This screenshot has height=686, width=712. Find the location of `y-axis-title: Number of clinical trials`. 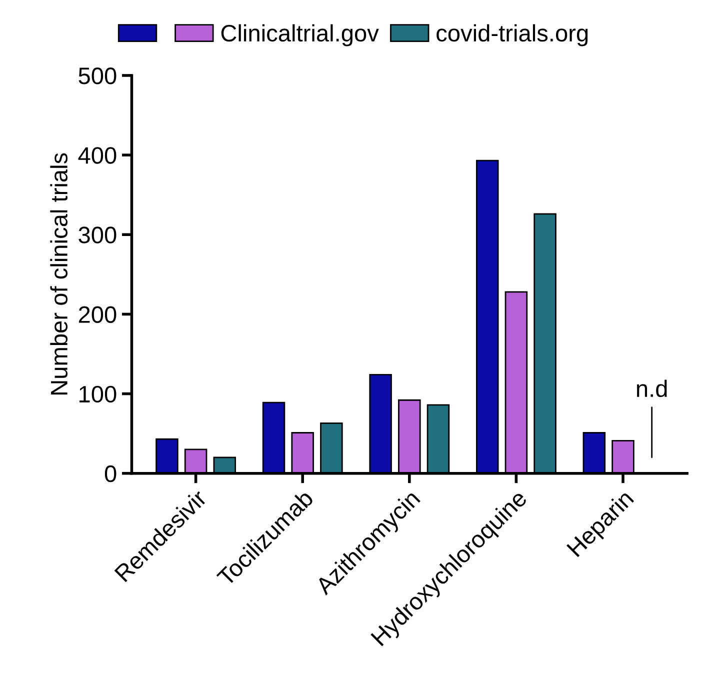

y-axis-title: Number of clinical trials is located at coordinates (59, 273).